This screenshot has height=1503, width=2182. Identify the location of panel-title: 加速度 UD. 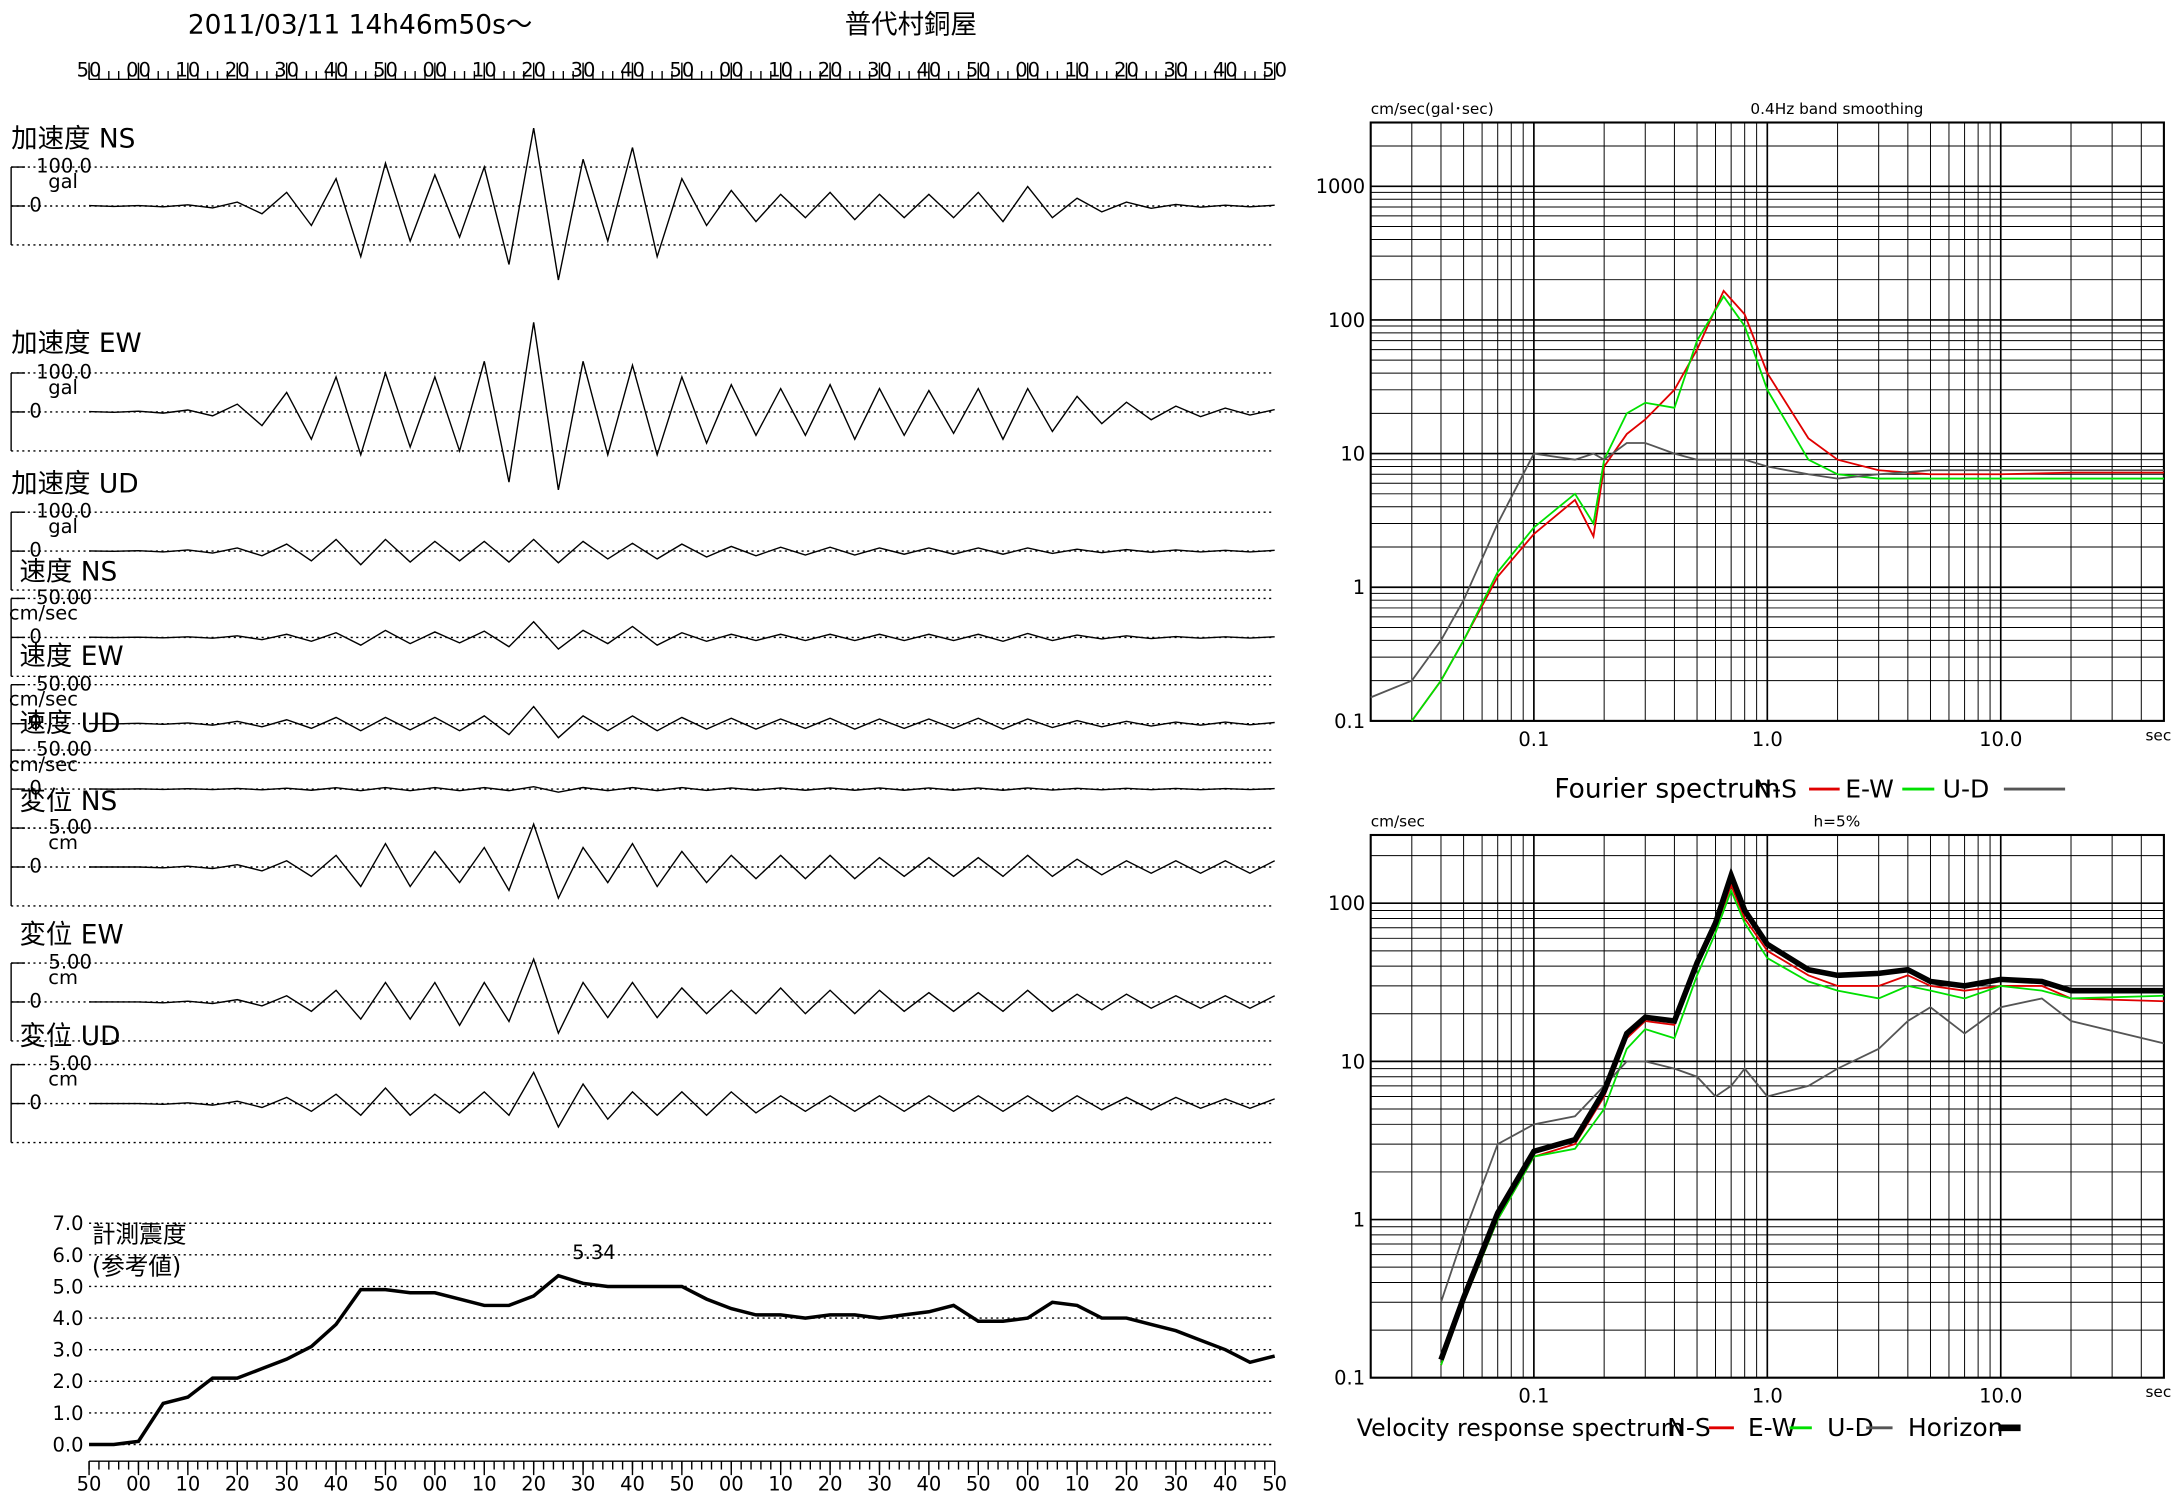
(74, 484).